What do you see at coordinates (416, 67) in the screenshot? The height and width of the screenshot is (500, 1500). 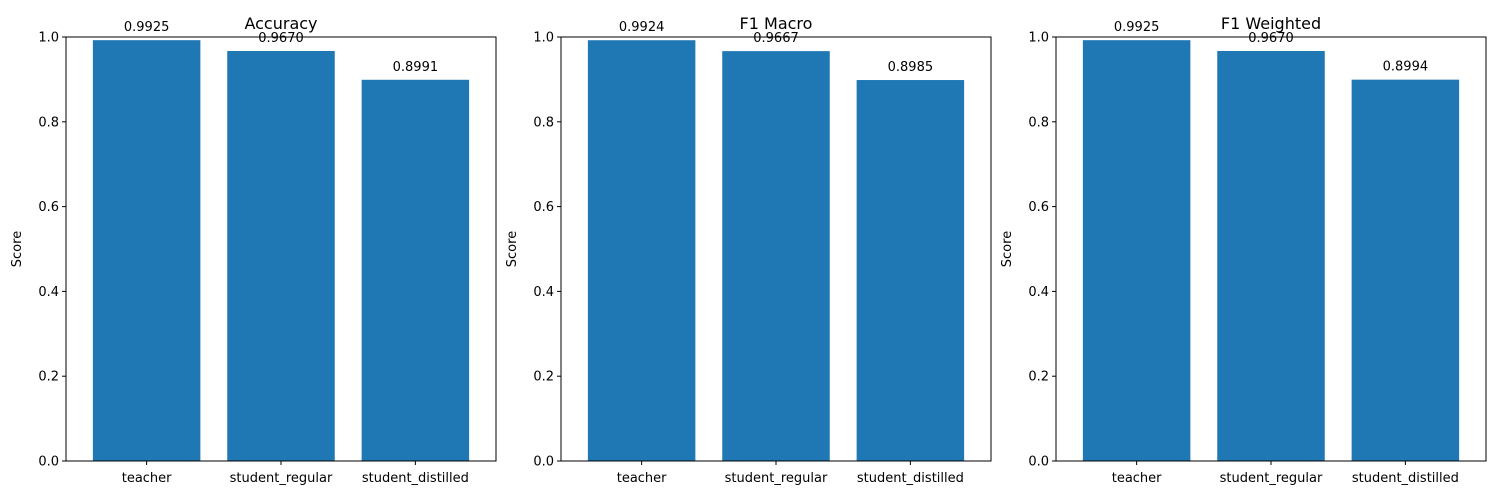 I see `value-label: 0.8991` at bounding box center [416, 67].